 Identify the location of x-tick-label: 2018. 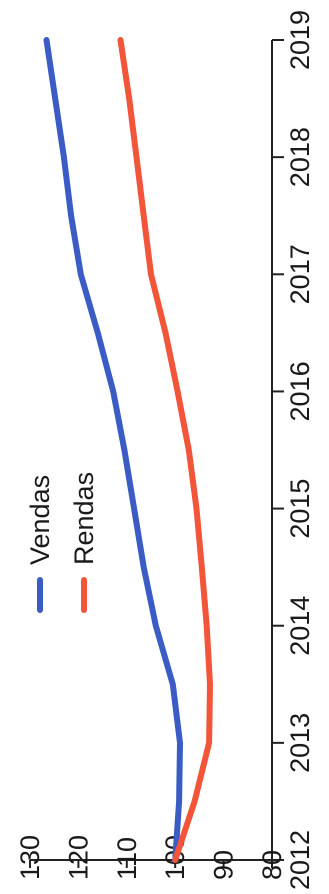
(300, 157).